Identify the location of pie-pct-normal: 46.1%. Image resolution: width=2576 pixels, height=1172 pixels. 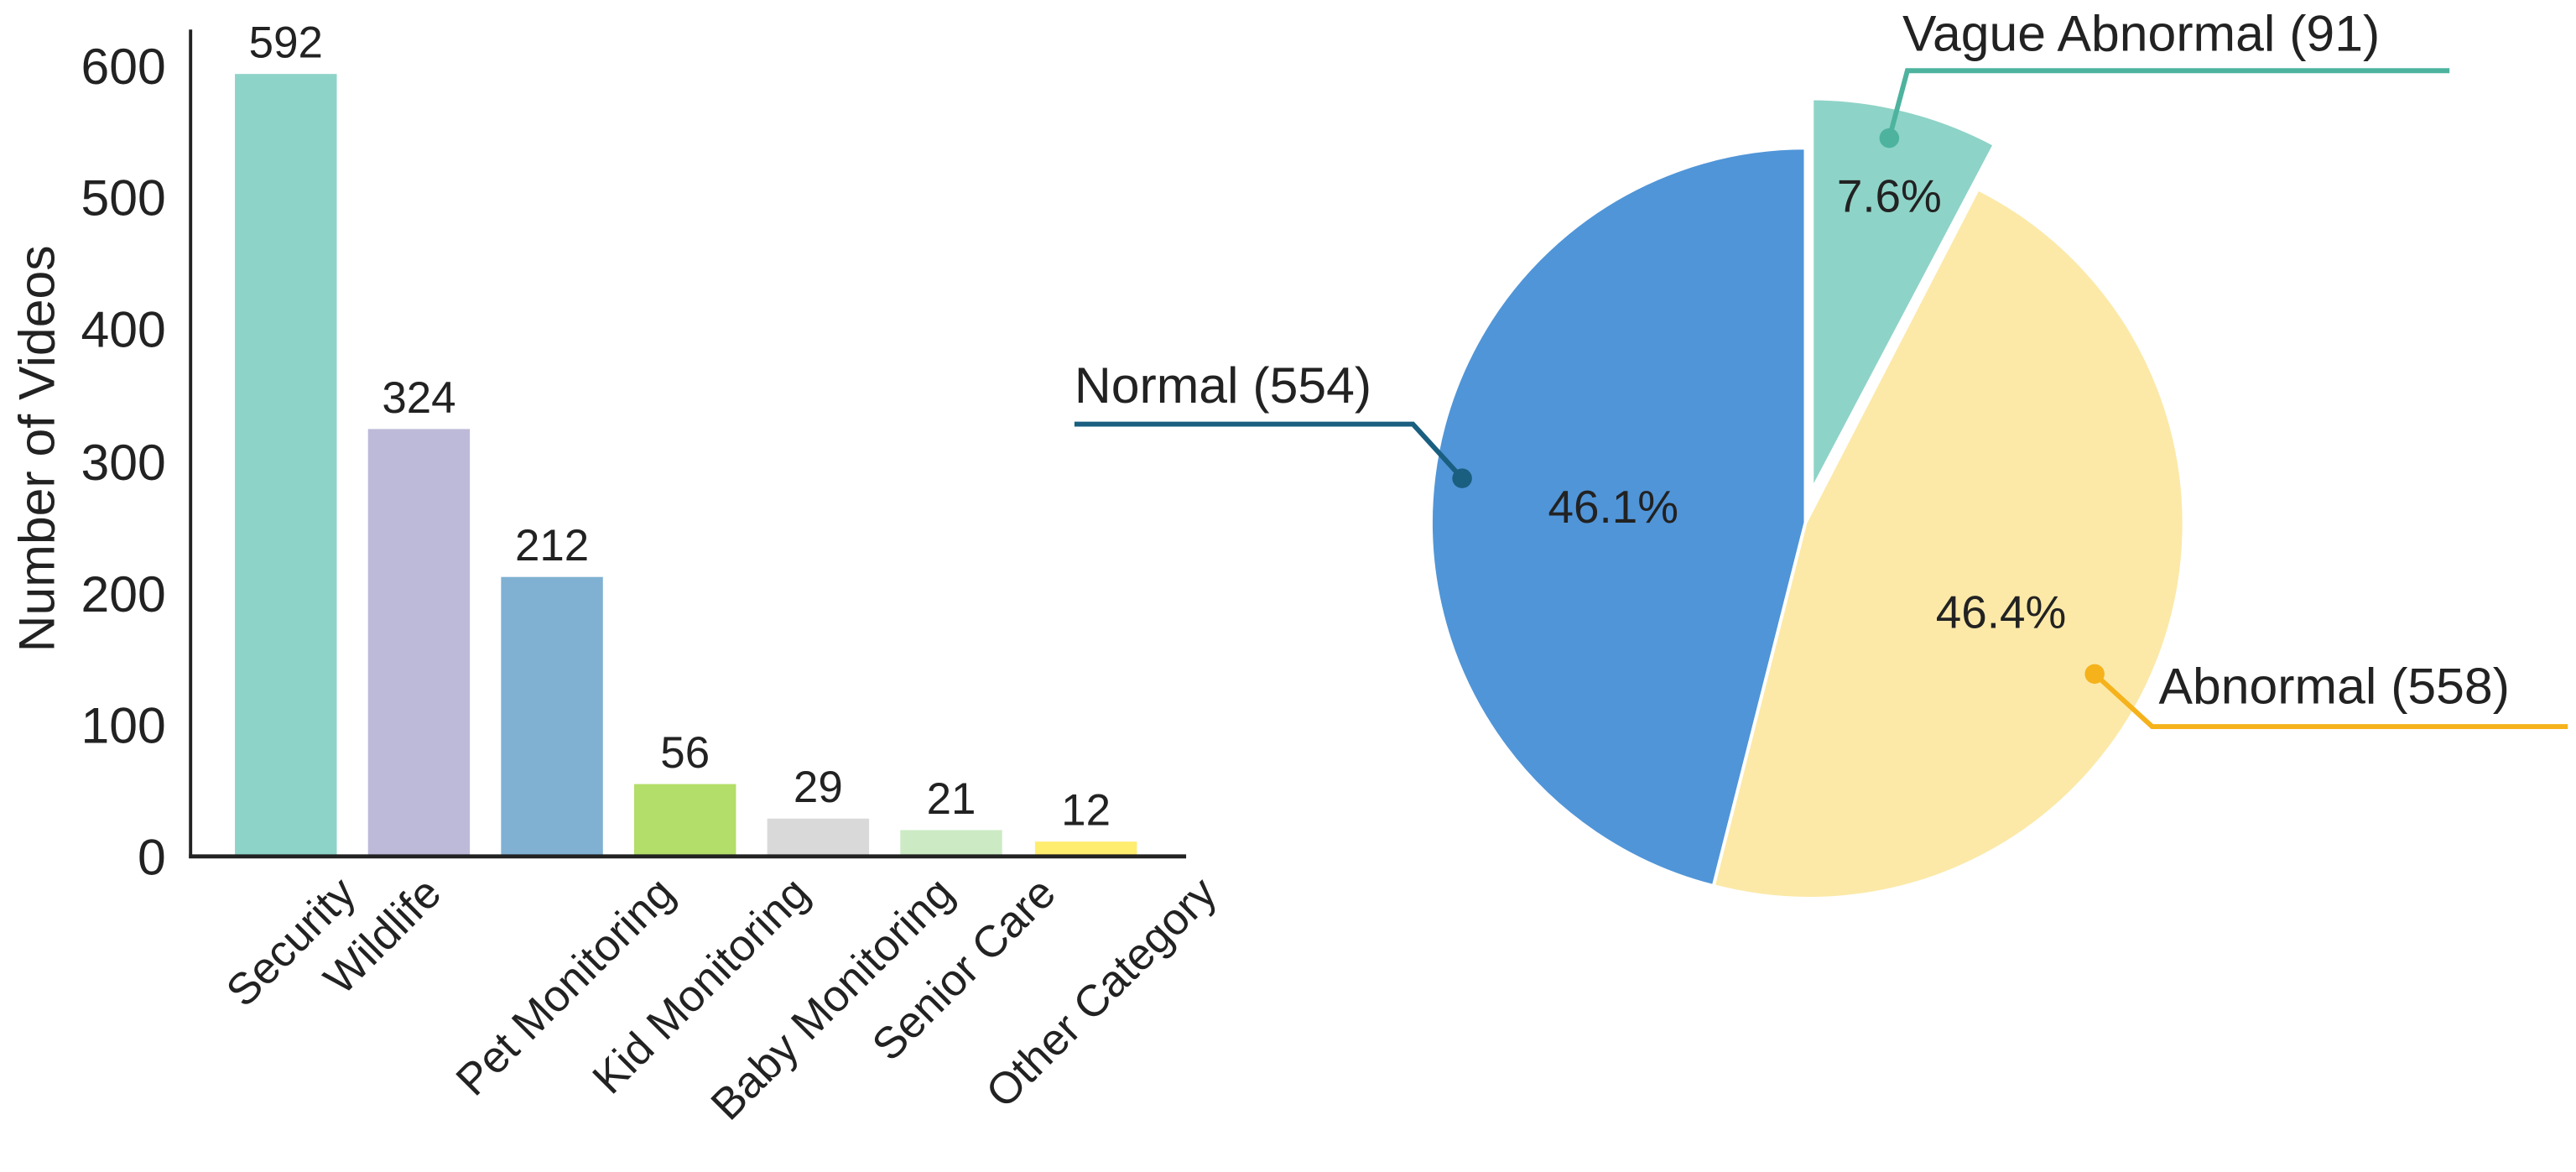
(1613, 507).